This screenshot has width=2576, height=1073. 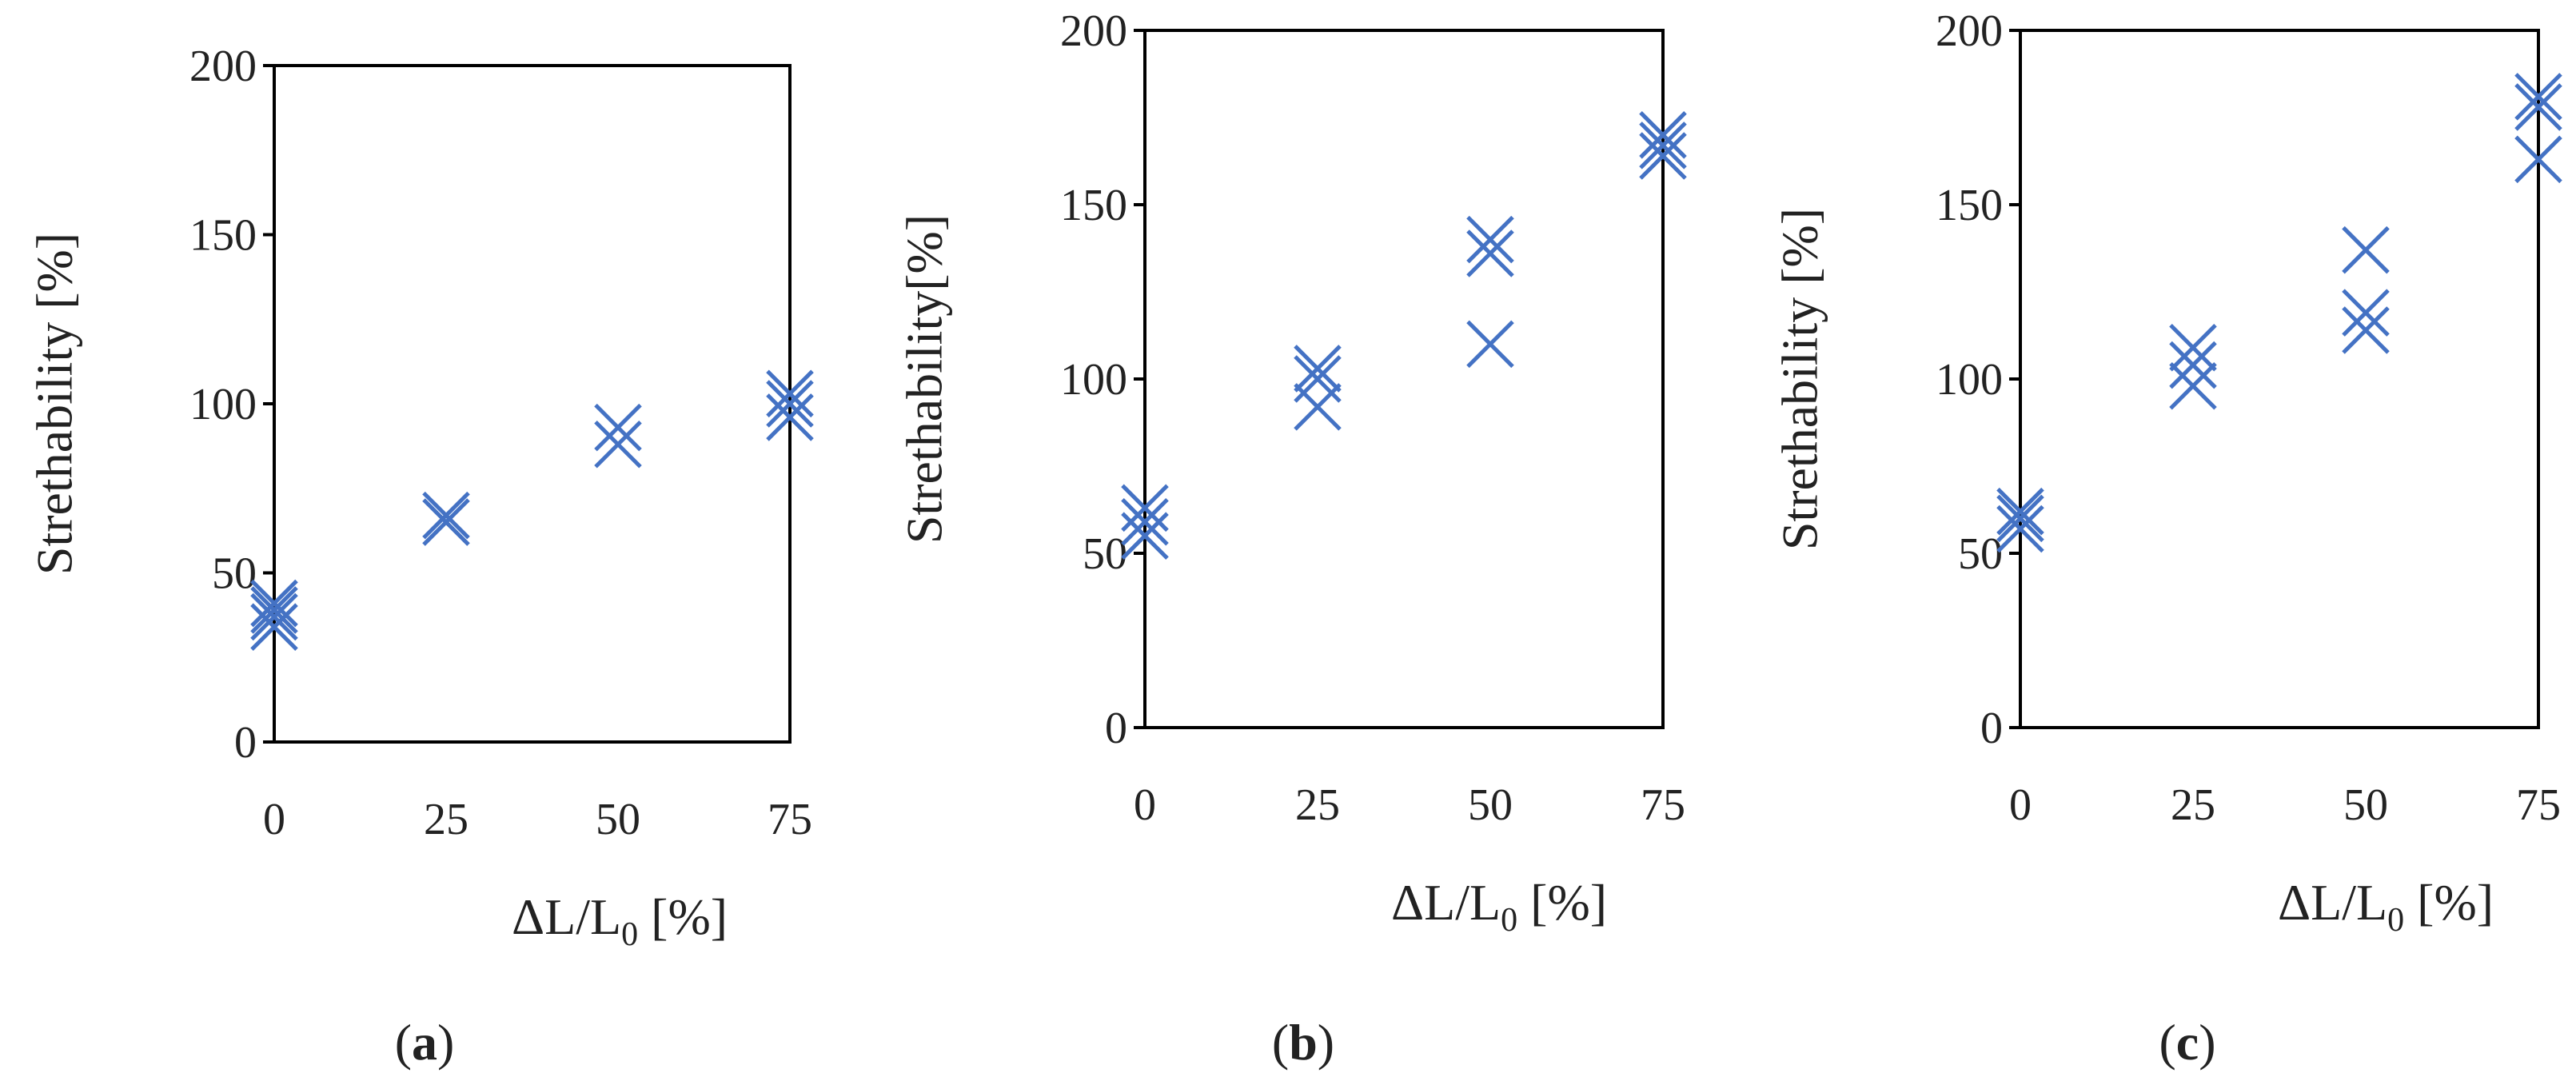 I want to click on y-axis-label: Strethability[%], so click(x=924, y=379).